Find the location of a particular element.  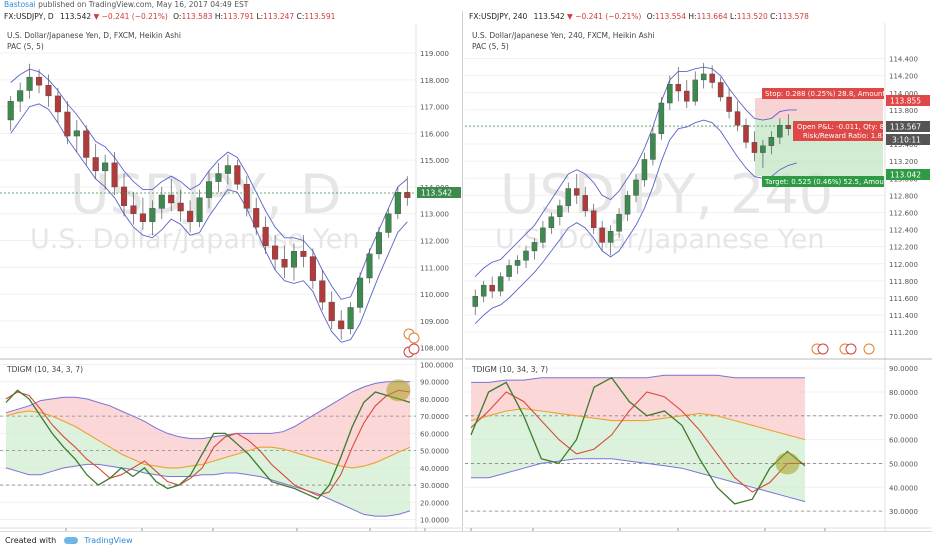

left-event-badges is located at coordinates (411, 343).